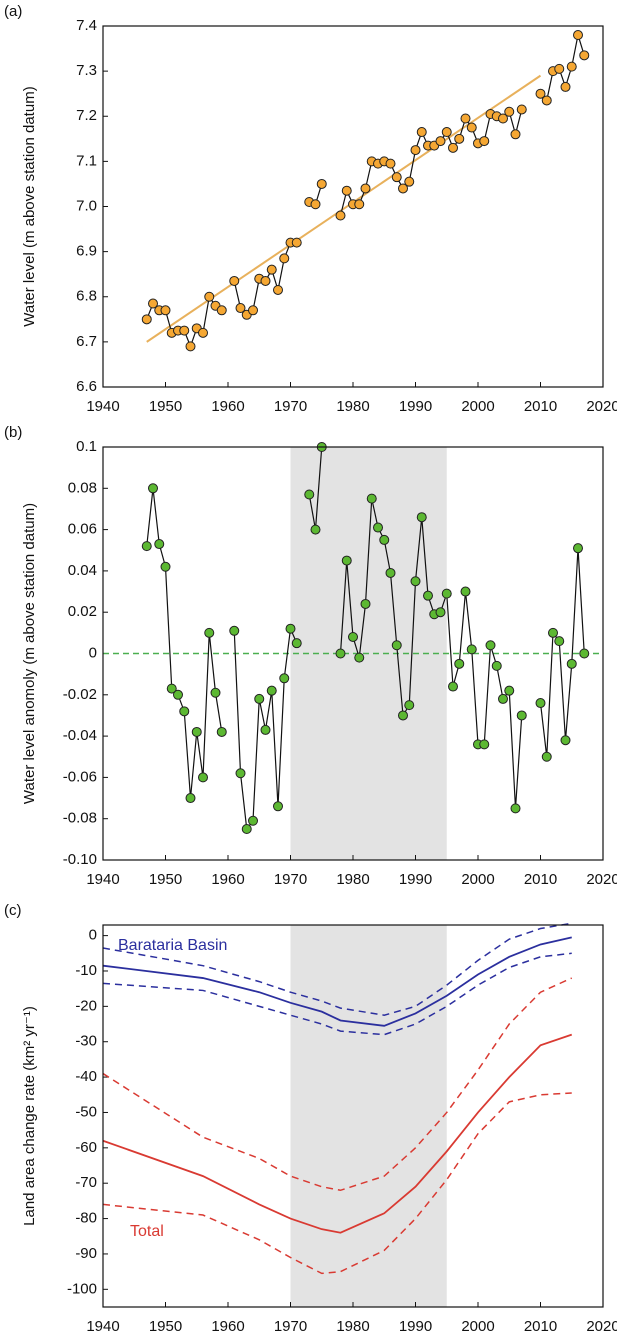  What do you see at coordinates (601, 1326) in the screenshot?
I see `x-tick-label: 2020` at bounding box center [601, 1326].